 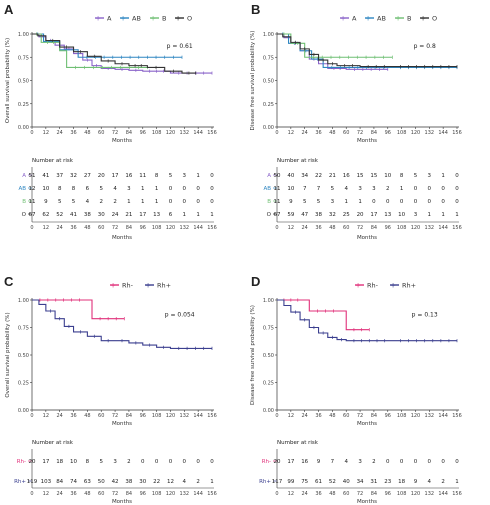 What do you see at coordinates (73, 215) in the screenshot?
I see `risk-cell: 41` at bounding box center [73, 215].